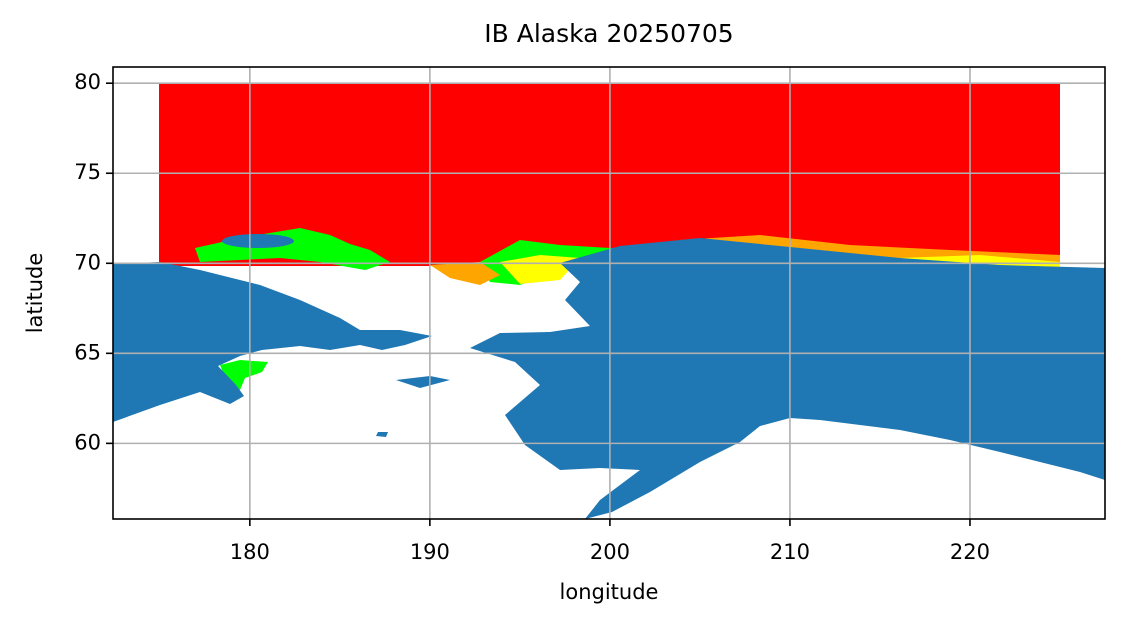  I want to click on y-tick-label: 65, so click(87, 352).